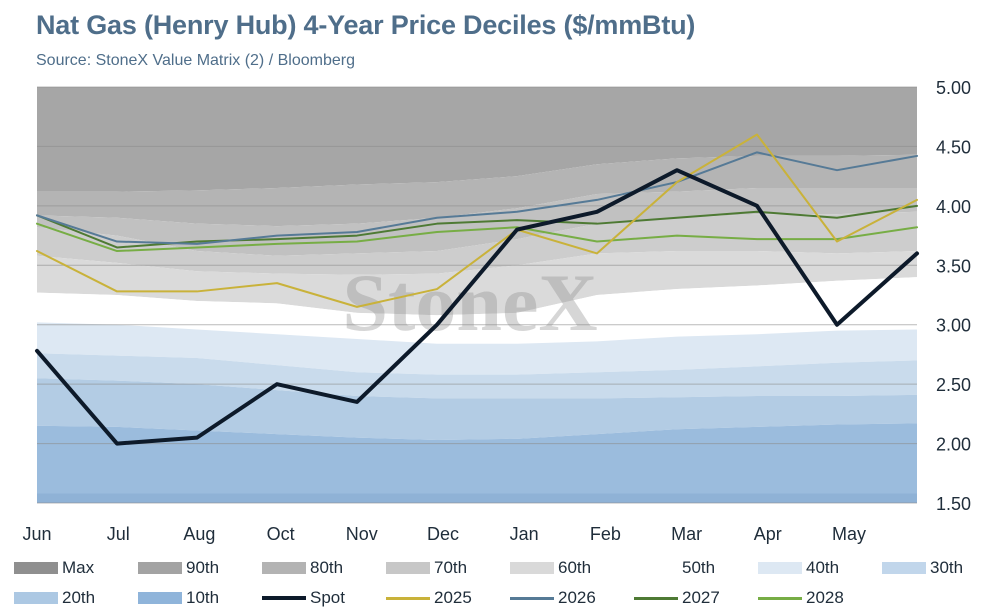 Image resolution: width=997 pixels, height=613 pixels. Describe the element at coordinates (953, 504) in the screenshot. I see `y-tick-label: 1.50` at that location.